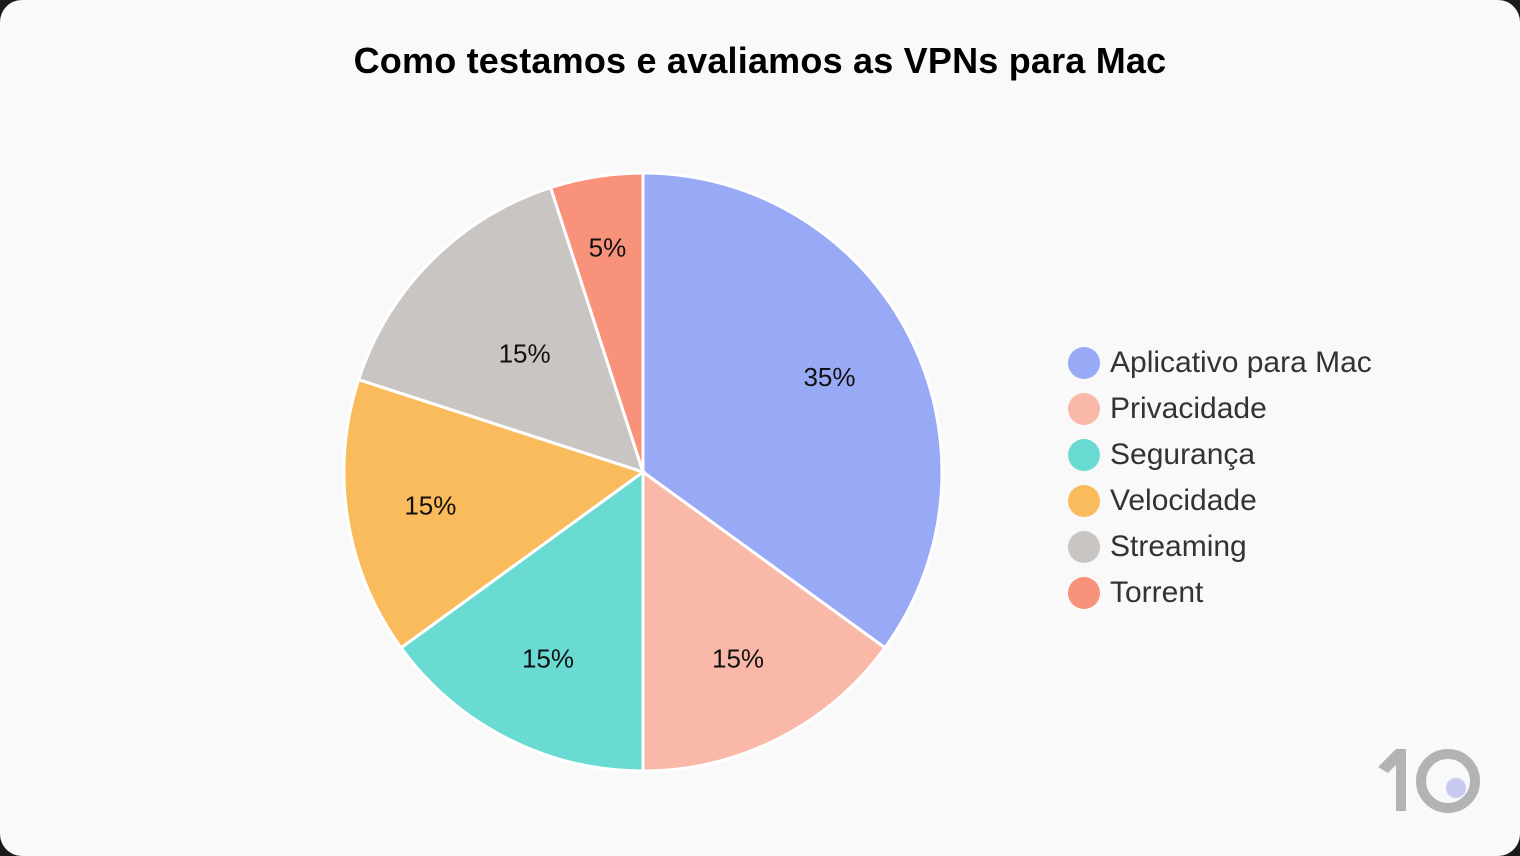 This screenshot has width=1520, height=856. I want to click on pie-slice-privacidade, so click(764, 621).